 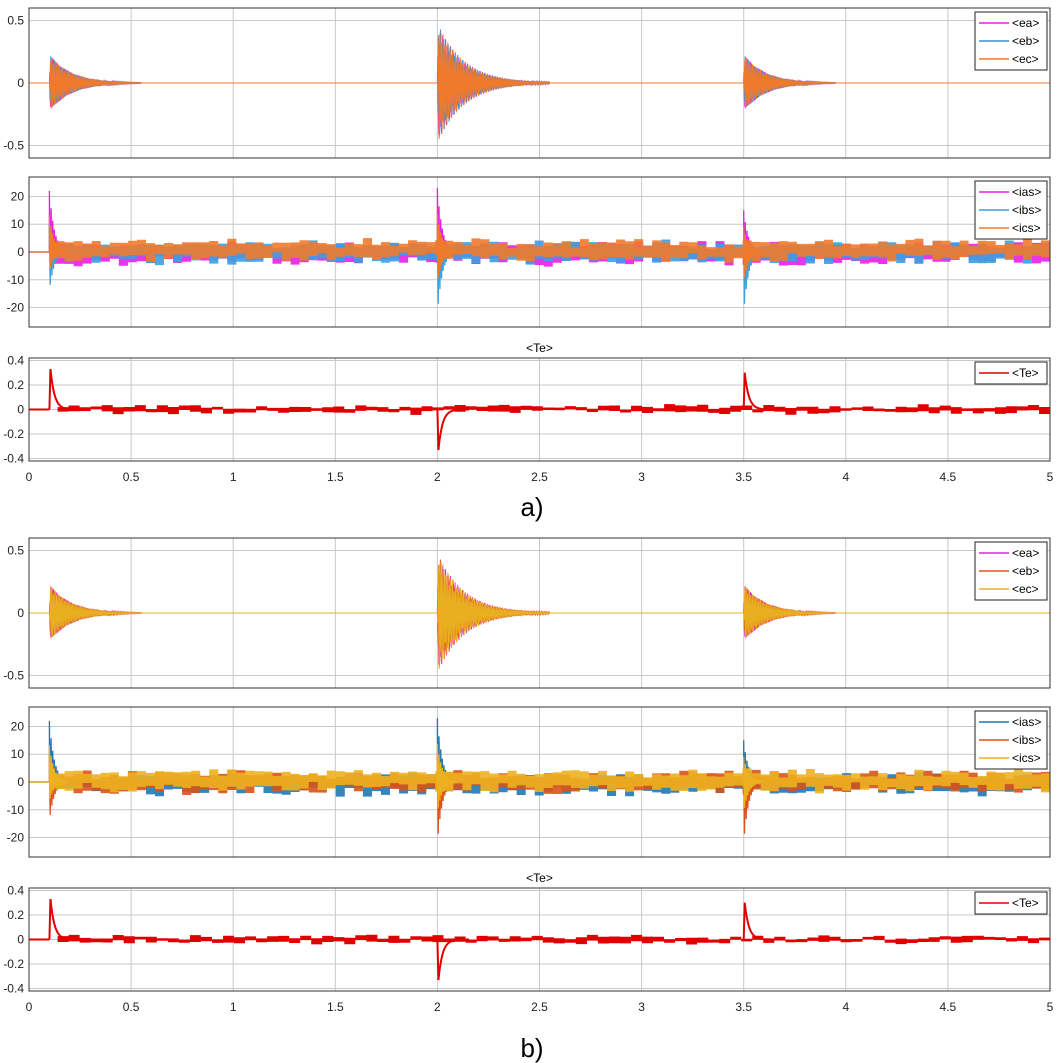 I want to click on a-current-ytick-label: 20, so click(x=18, y=196).